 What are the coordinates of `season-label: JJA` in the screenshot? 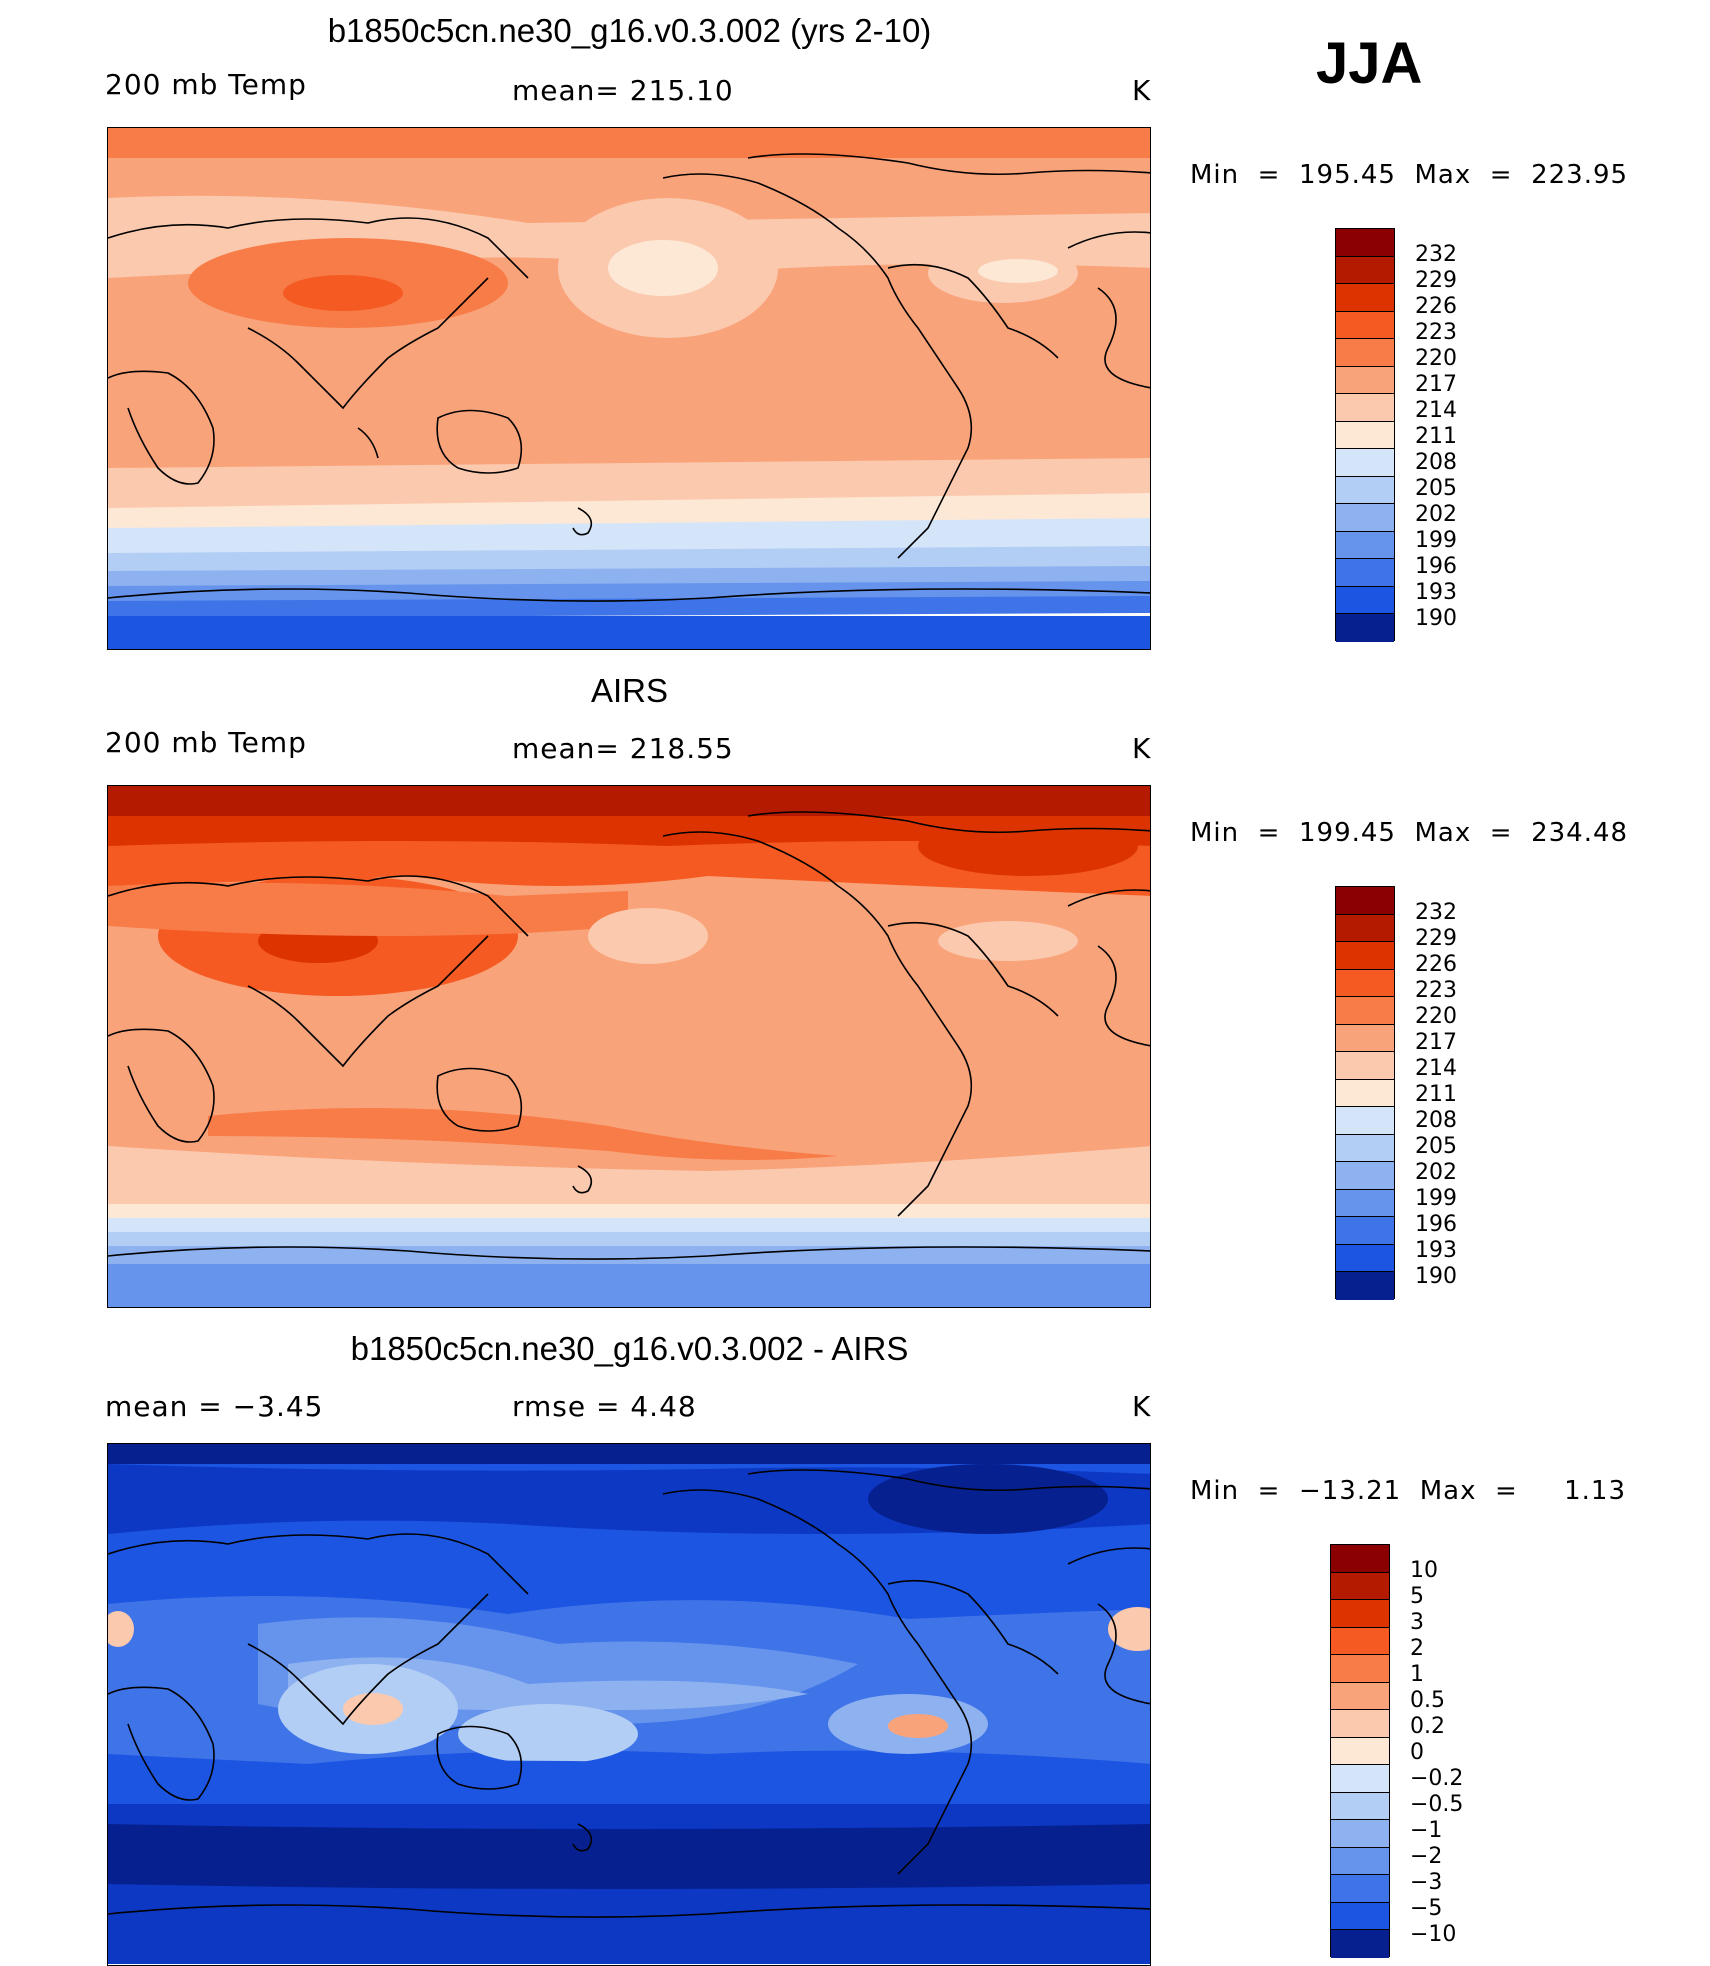 It's located at (1369, 63).